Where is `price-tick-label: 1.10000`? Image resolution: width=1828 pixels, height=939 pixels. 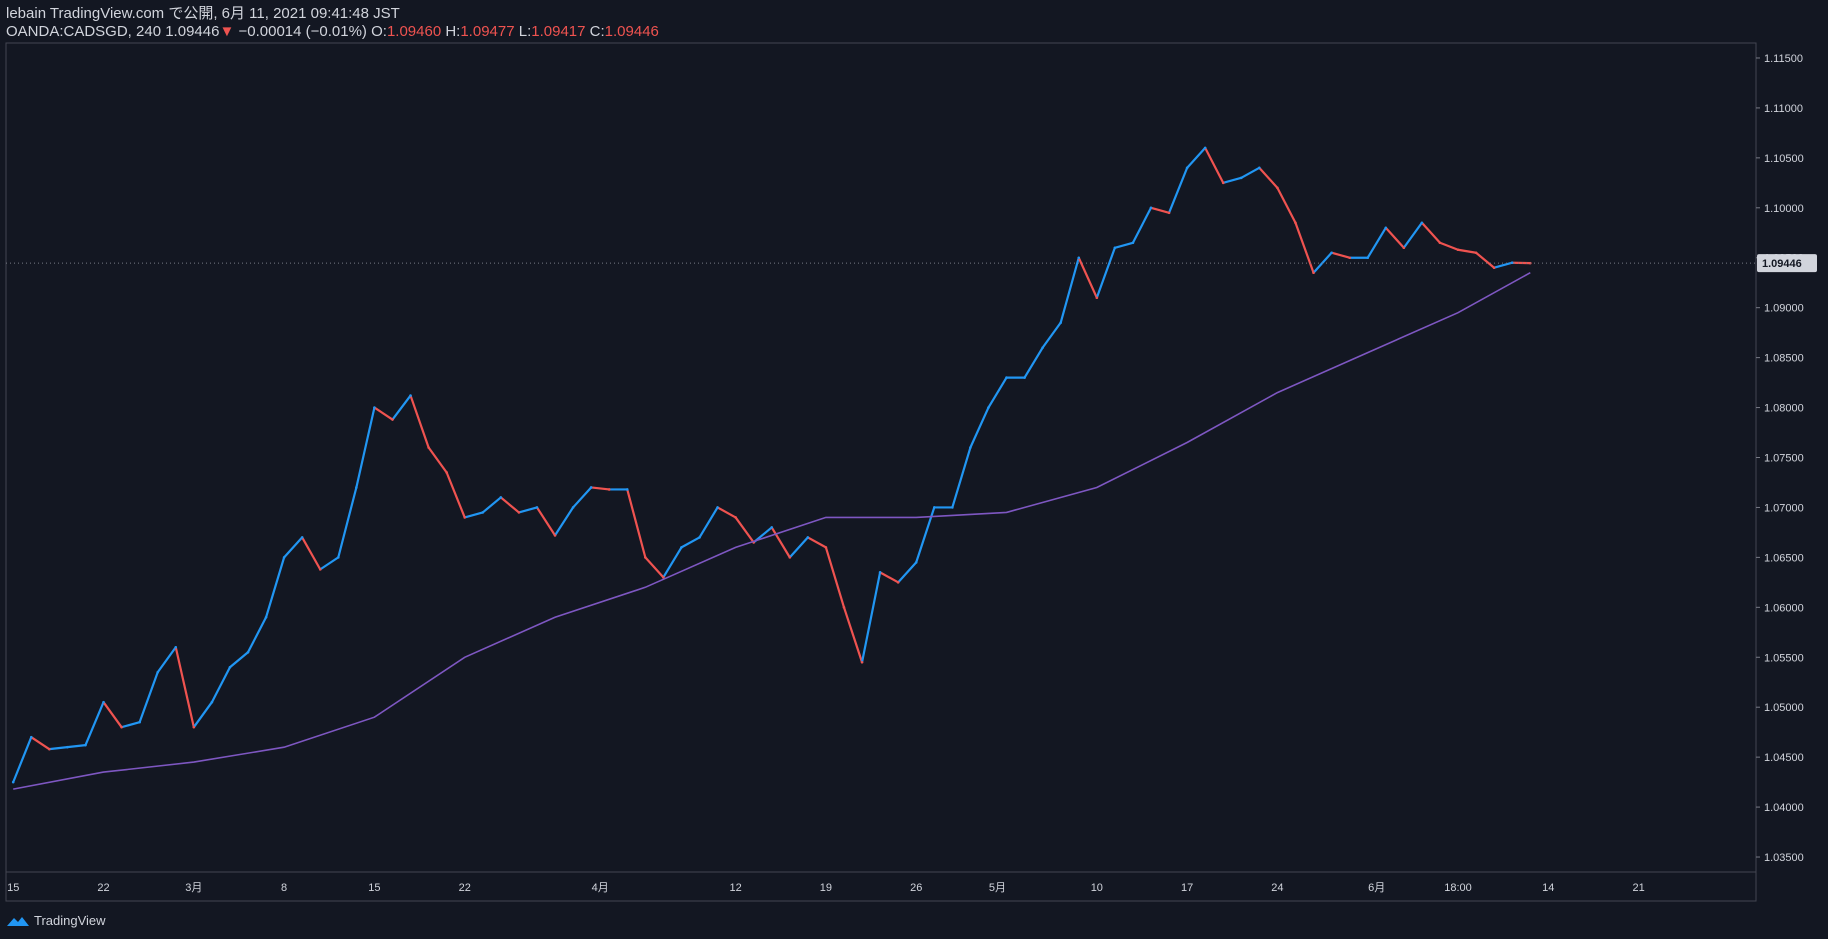
price-tick-label: 1.10000 is located at coordinates (1784, 209).